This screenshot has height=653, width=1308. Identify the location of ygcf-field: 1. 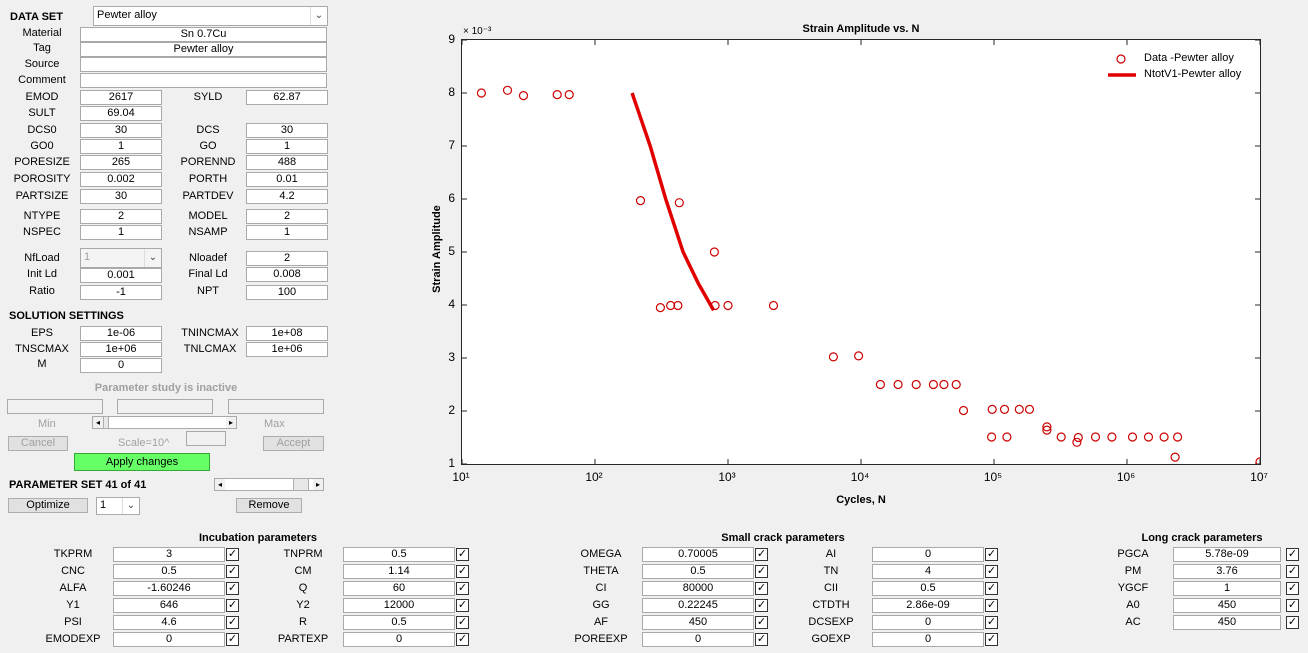
(1227, 588).